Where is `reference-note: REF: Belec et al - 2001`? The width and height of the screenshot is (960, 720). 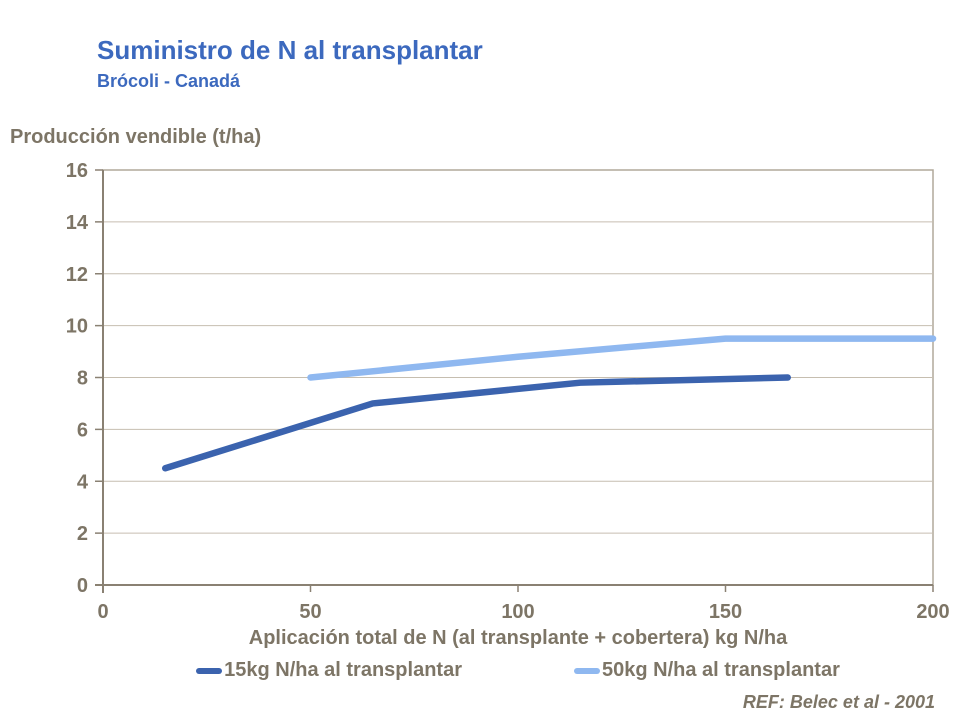 reference-note: REF: Belec et al - 2001 is located at coordinates (838, 702).